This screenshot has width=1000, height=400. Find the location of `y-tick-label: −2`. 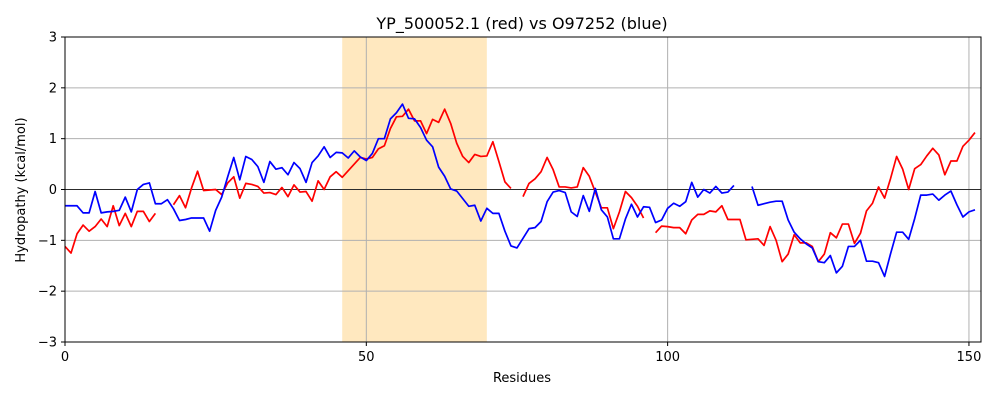

y-tick-label: −2 is located at coordinates (47, 292).